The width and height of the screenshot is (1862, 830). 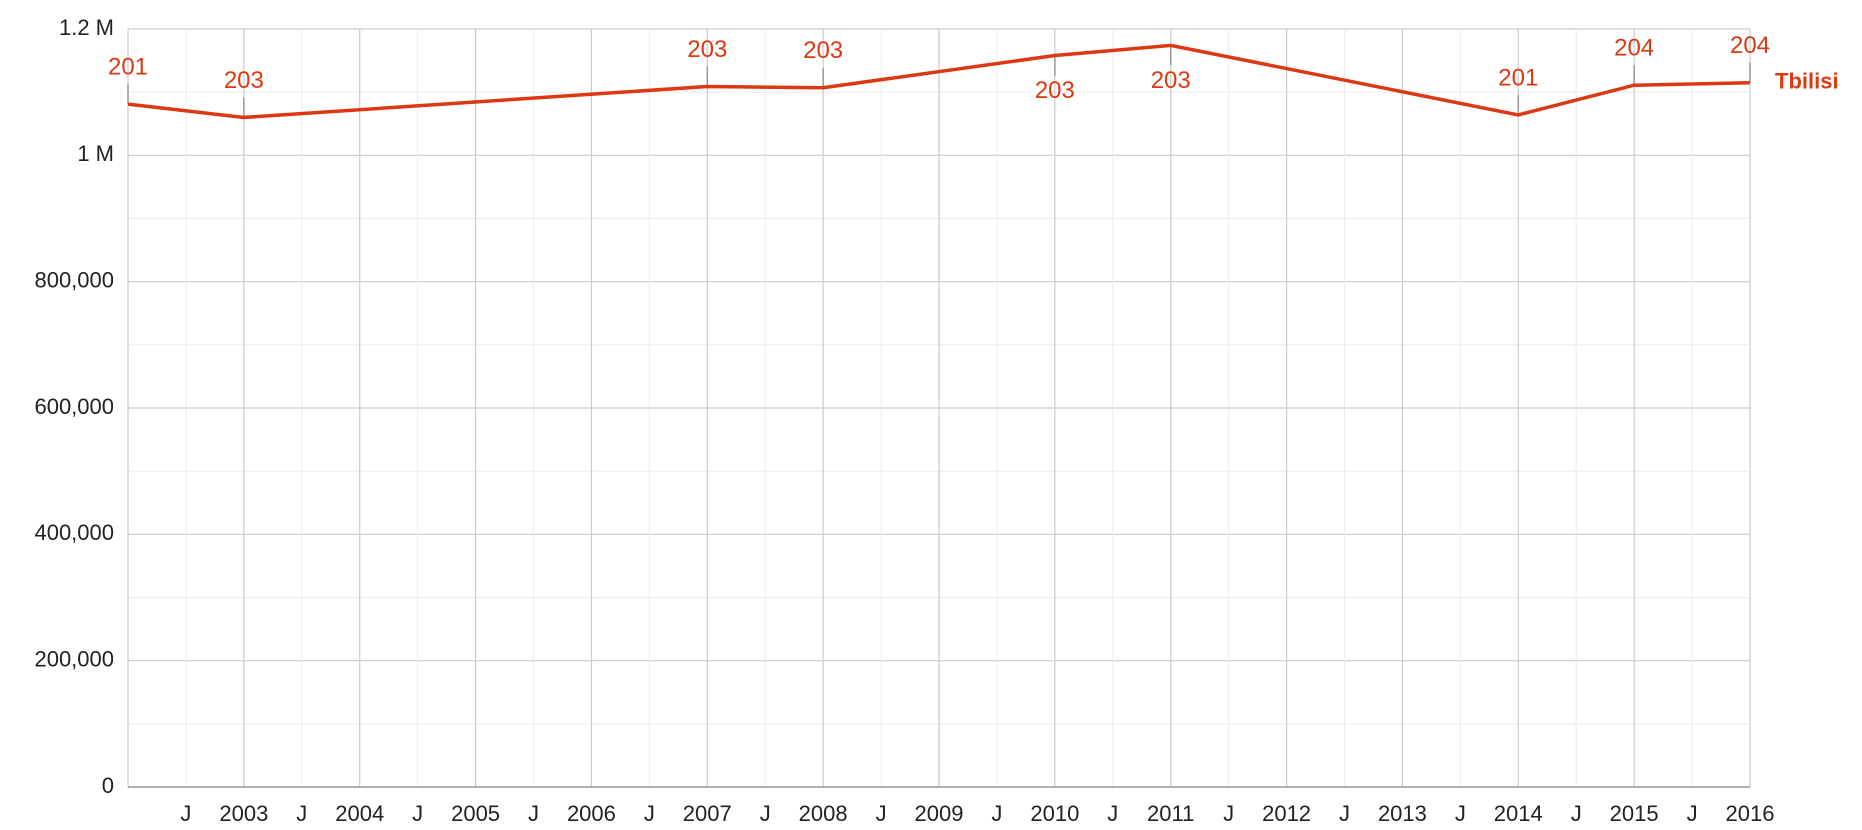 What do you see at coordinates (1750, 813) in the screenshot?
I see `x-tick-label: 2016` at bounding box center [1750, 813].